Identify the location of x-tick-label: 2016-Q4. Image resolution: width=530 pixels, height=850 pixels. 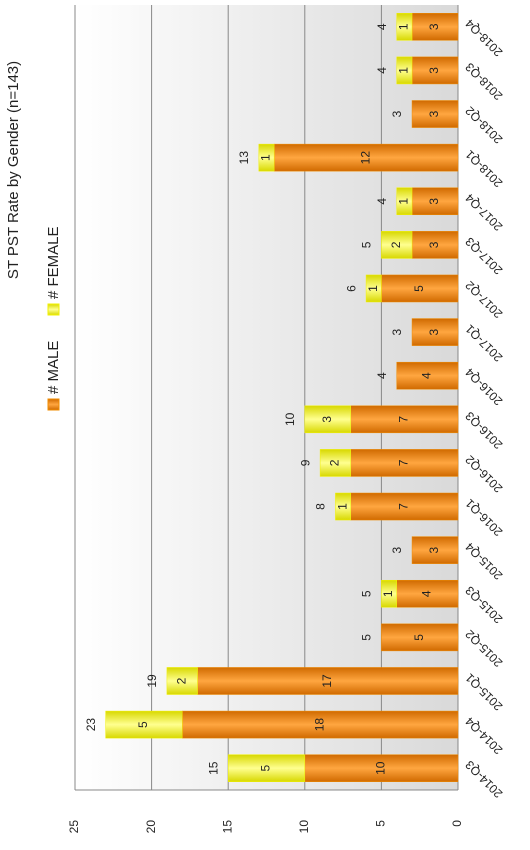
(483, 386).